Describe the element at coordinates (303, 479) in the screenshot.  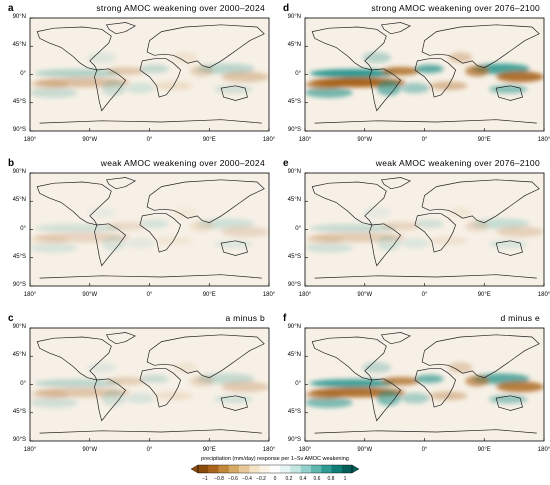
I see `colorbar-tick-label: 0.4` at that location.